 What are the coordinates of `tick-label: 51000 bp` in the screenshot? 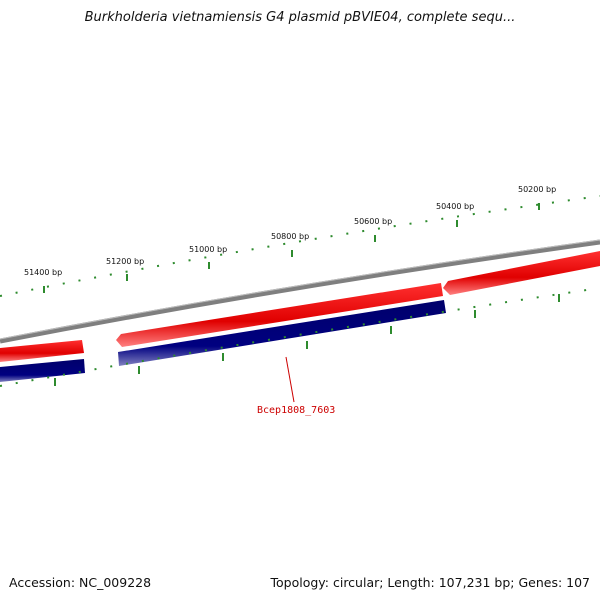 It's located at (208, 249).